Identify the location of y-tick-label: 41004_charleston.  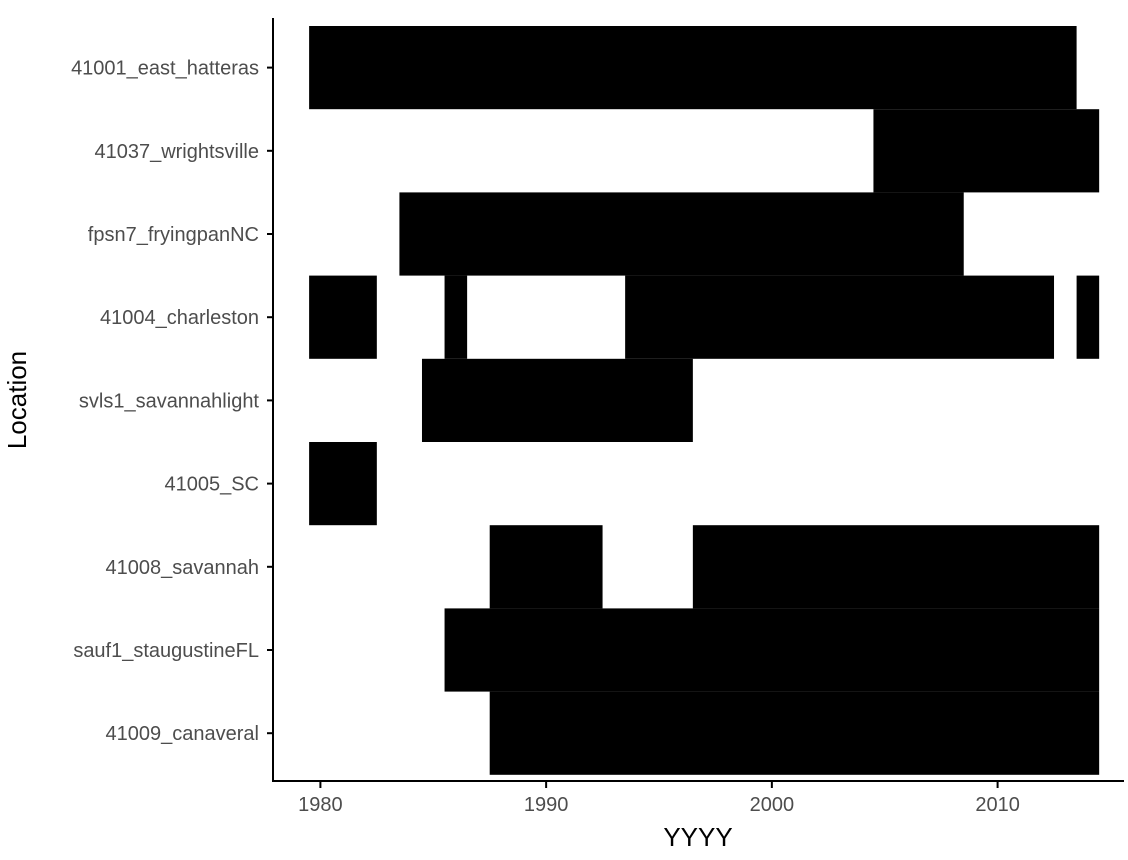
(179, 318).